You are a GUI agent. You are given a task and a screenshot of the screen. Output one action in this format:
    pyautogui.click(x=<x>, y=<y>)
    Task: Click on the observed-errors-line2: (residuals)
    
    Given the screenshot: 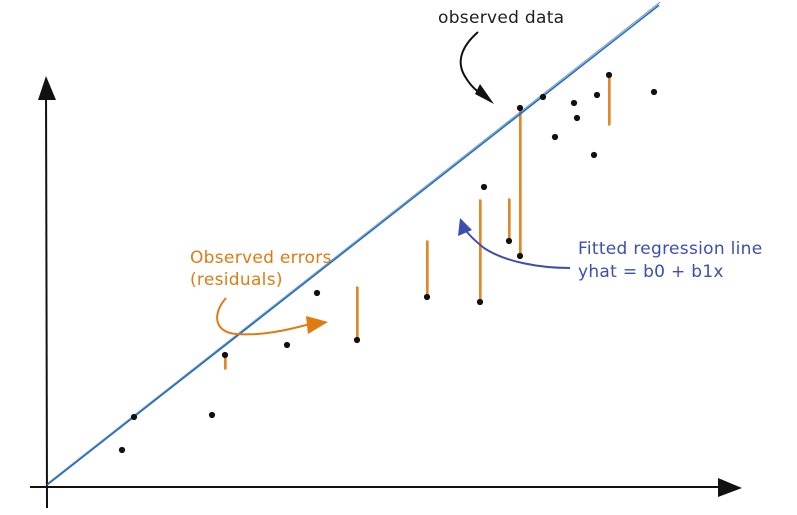 What is the action you would take?
    pyautogui.click(x=236, y=280)
    